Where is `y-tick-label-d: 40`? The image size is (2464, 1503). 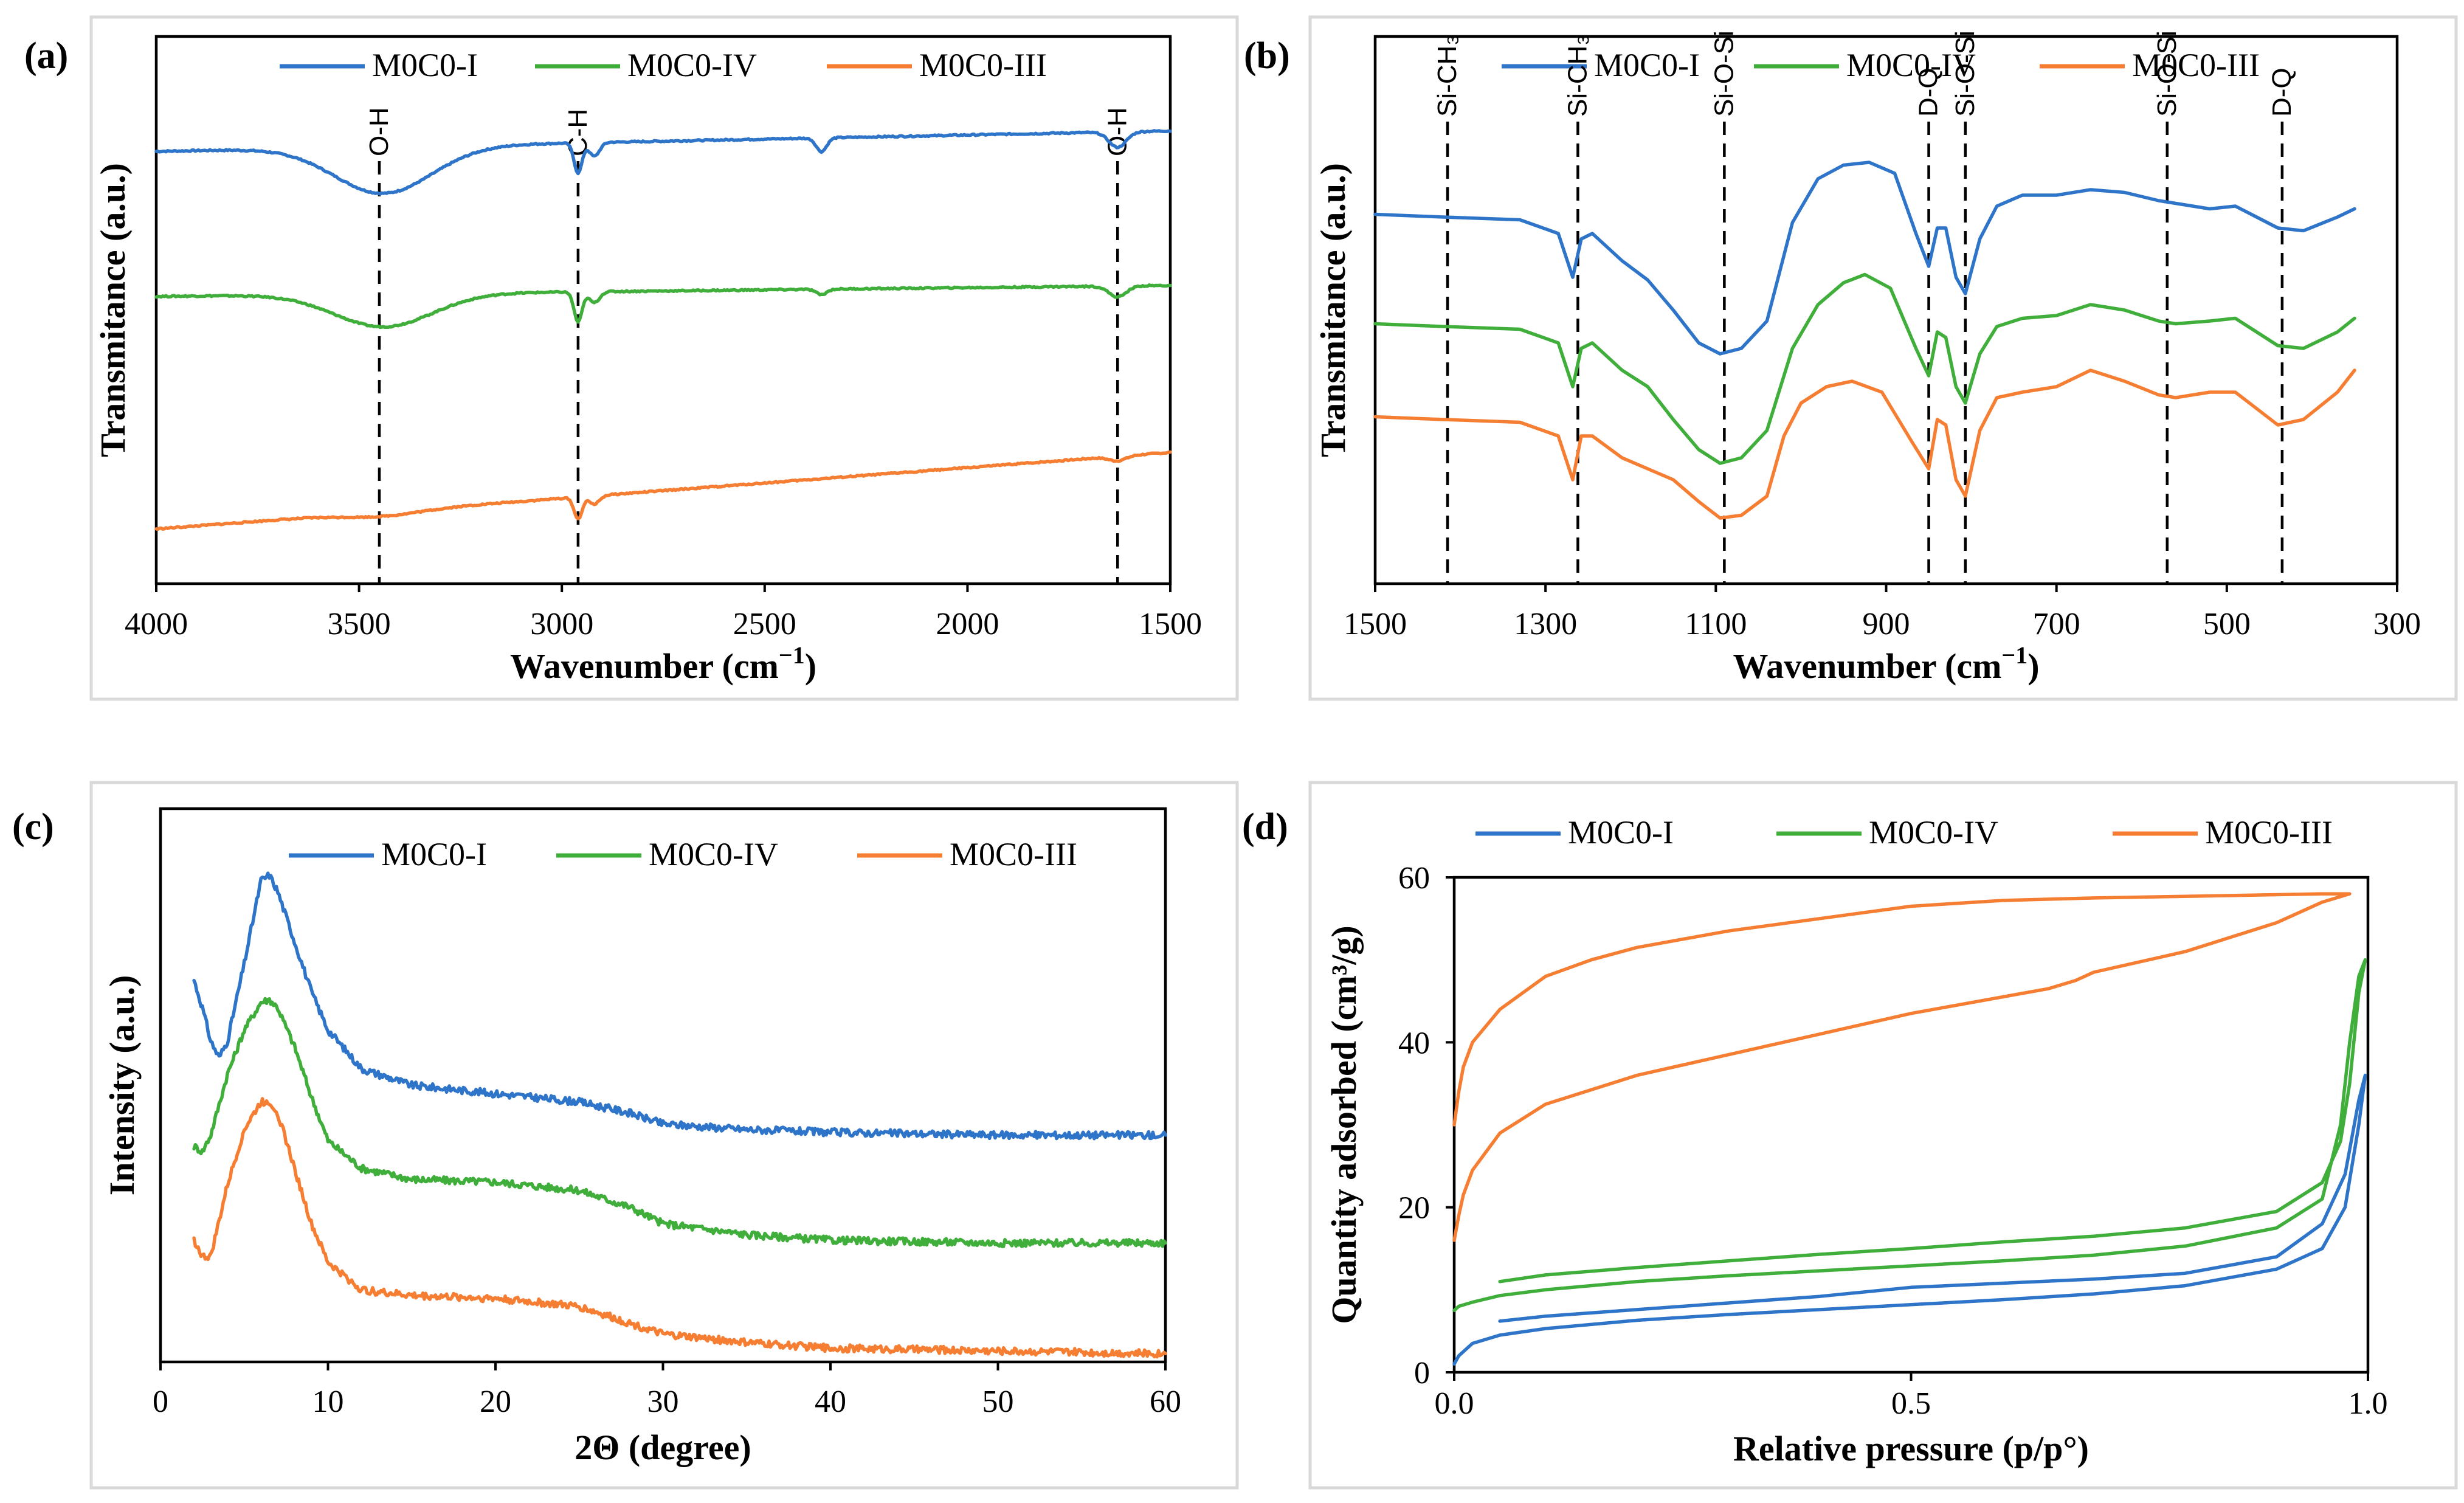
y-tick-label-d: 40 is located at coordinates (1414, 1043).